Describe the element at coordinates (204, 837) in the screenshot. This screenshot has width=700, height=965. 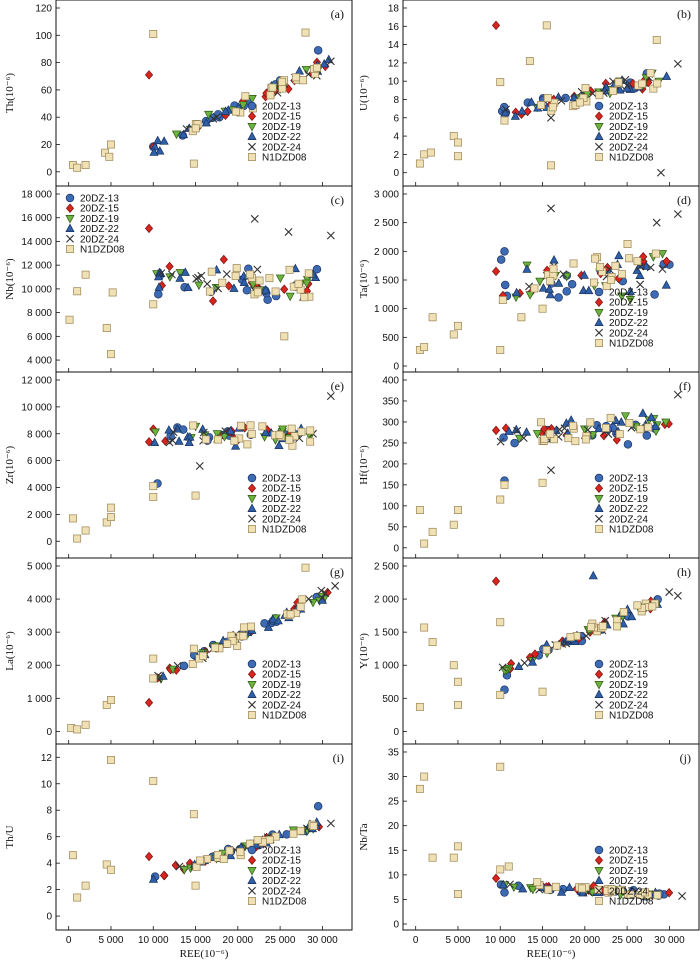
I see `plot-frame` at that location.